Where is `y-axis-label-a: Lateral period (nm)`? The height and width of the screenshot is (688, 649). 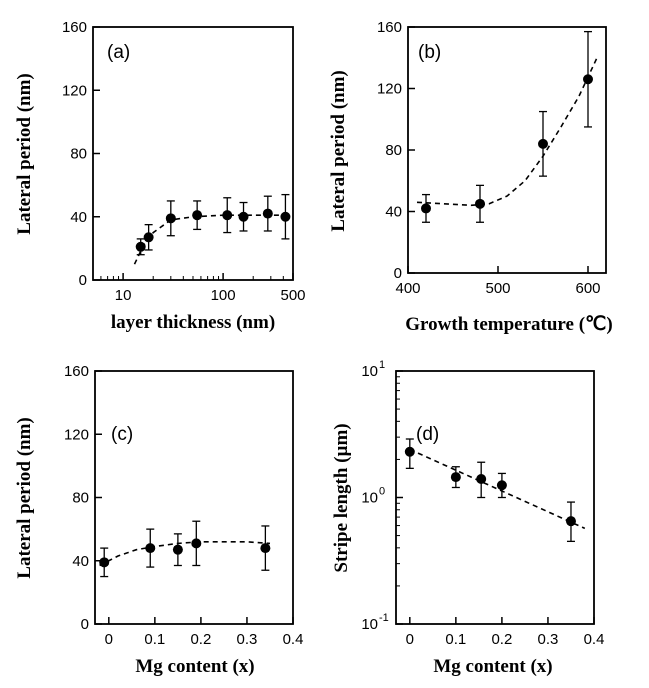 y-axis-label-a: Lateral period (nm) is located at coordinates (24, 153).